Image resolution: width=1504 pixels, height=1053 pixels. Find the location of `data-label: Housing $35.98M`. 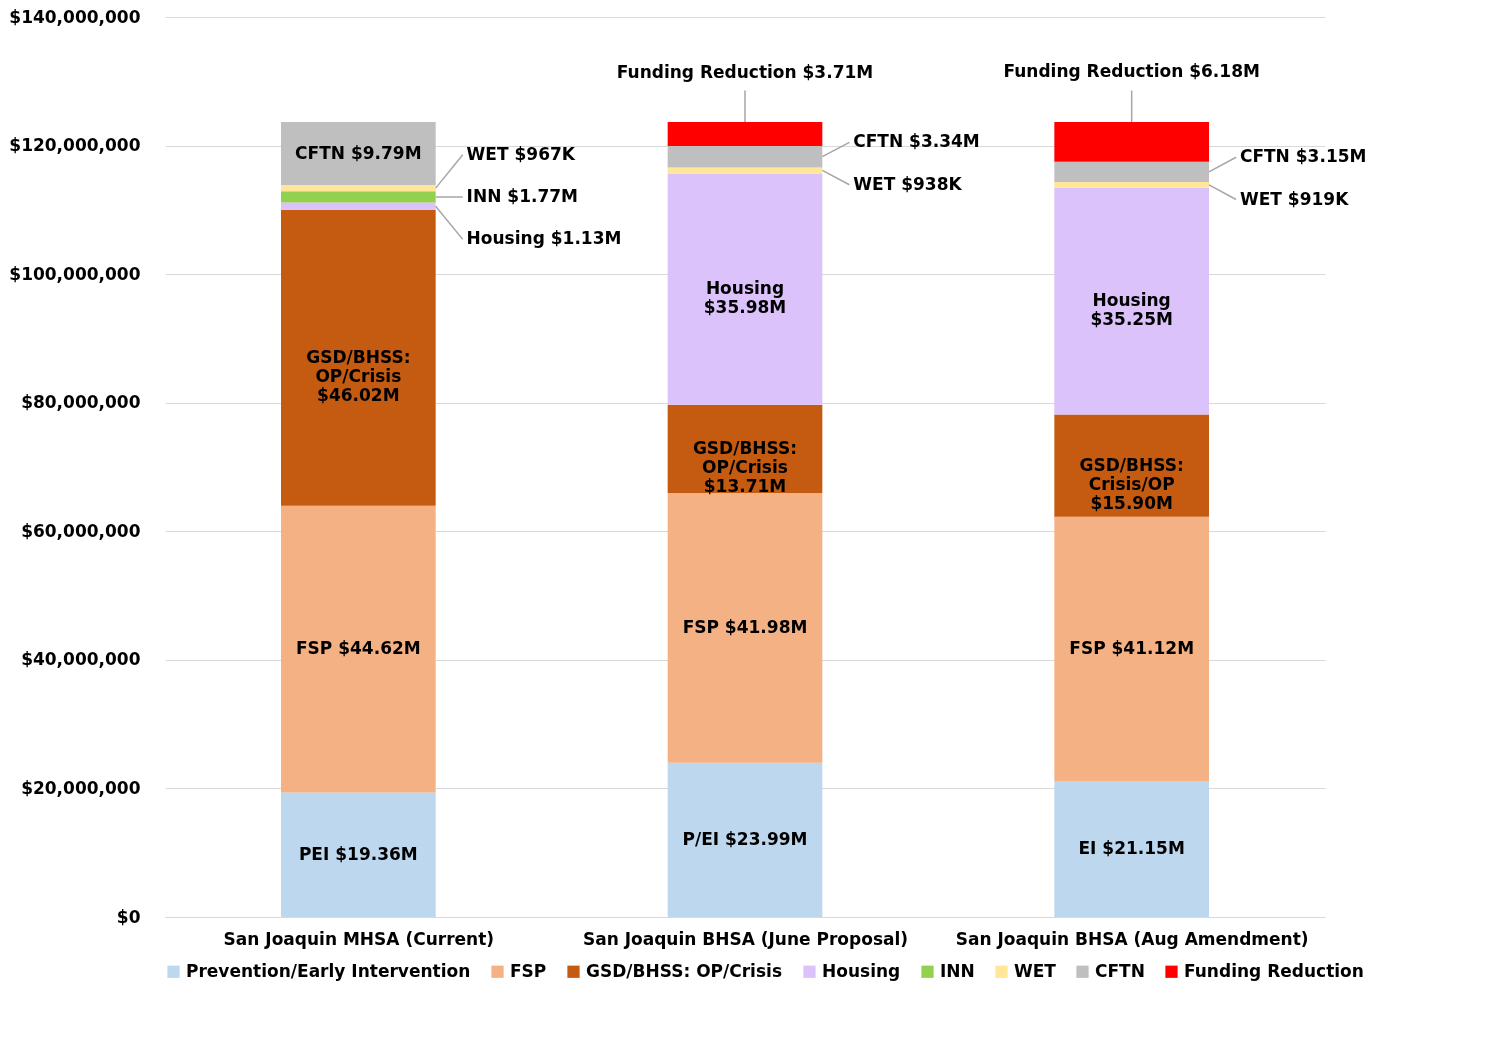

data-label: Housing $35.98M is located at coordinates (745, 298).